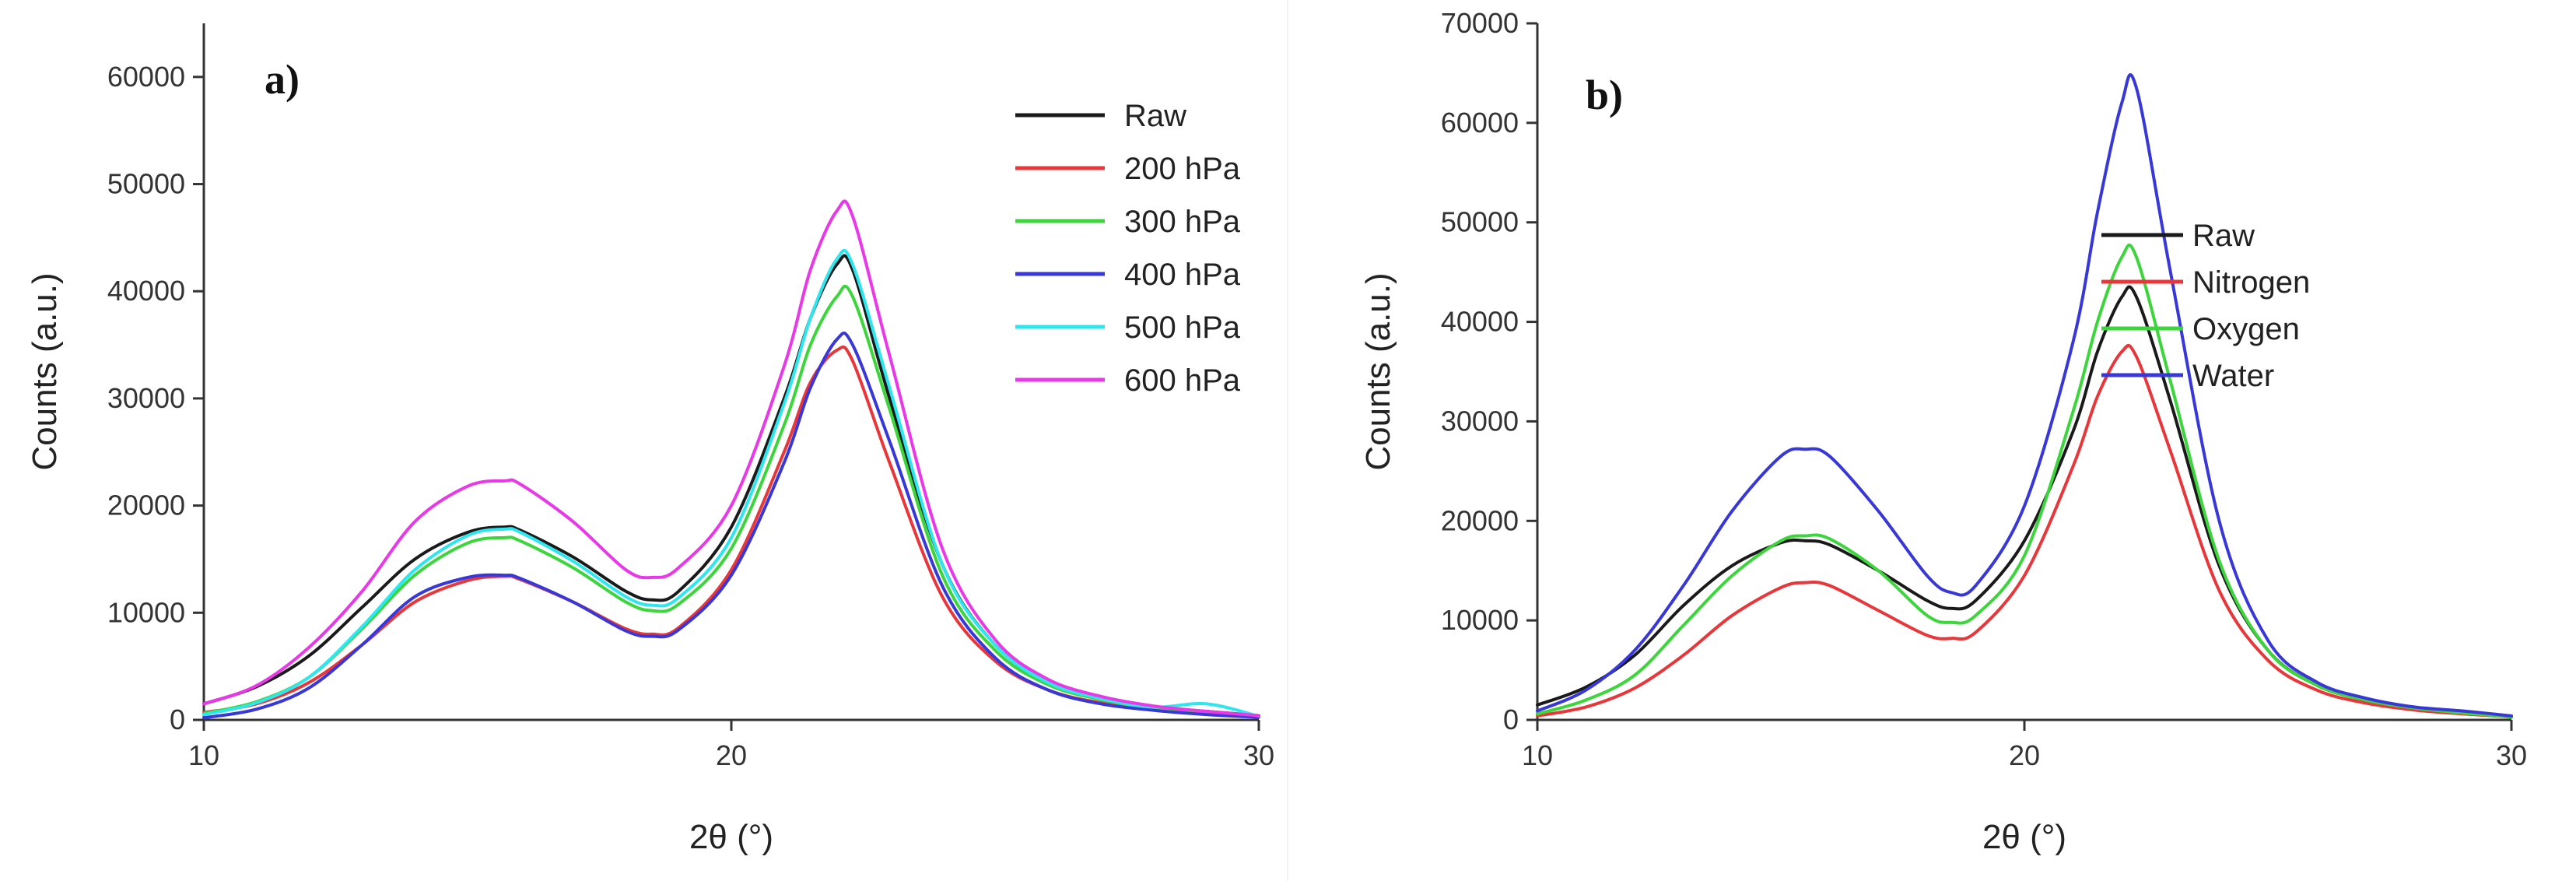 The height and width of the screenshot is (881, 2576). What do you see at coordinates (1182, 169) in the screenshot?
I see `legend-label: 200 hPa` at bounding box center [1182, 169].